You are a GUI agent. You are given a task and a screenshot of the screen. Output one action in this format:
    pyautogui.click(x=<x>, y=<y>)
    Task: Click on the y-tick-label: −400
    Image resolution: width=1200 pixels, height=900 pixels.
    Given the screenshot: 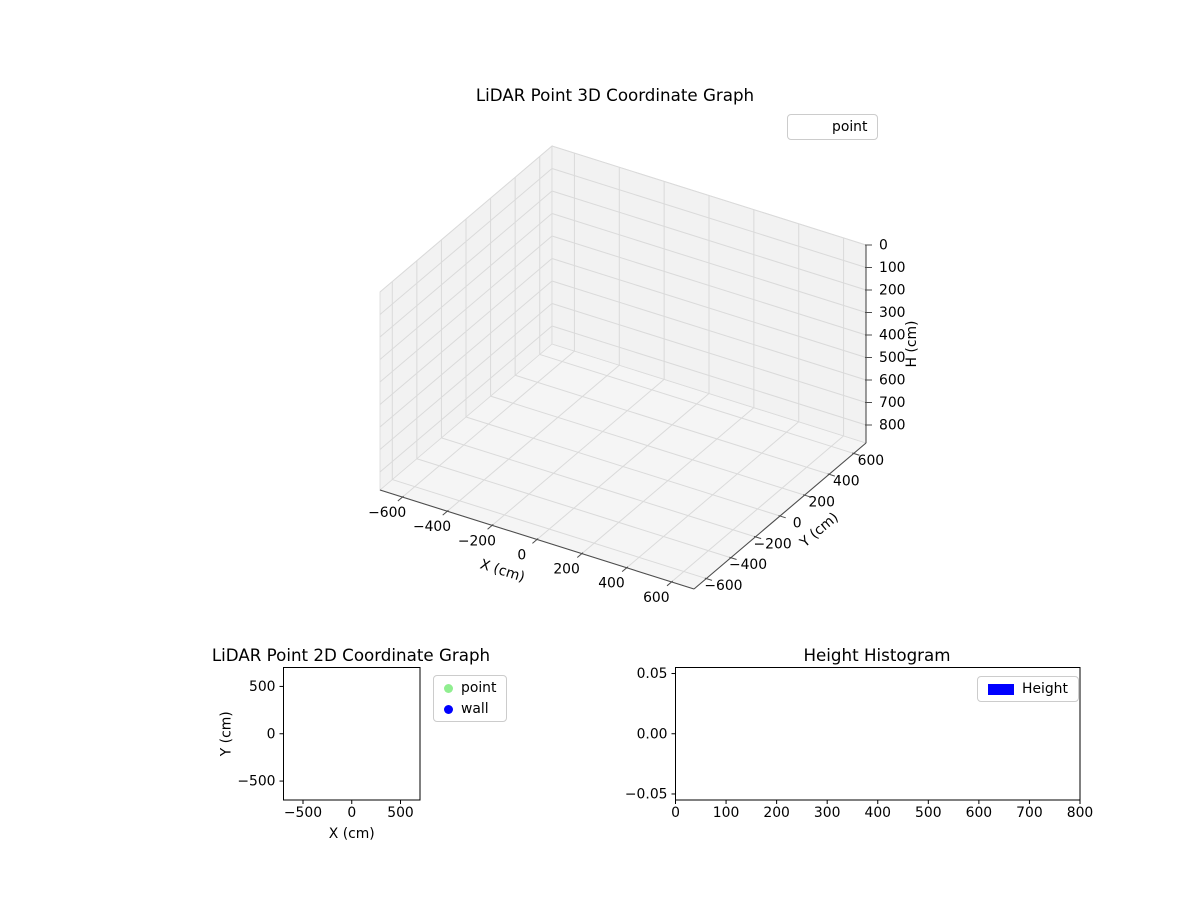 What is the action you would take?
    pyautogui.click(x=748, y=565)
    